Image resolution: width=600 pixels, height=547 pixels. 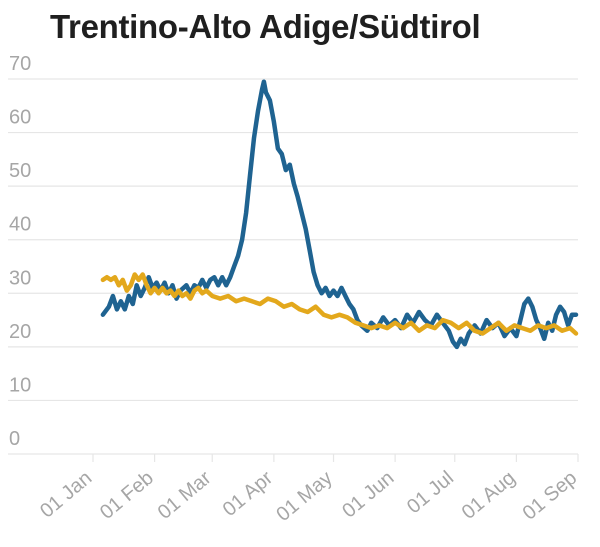 What do you see at coordinates (14, 439) in the screenshot?
I see `y-tick-label: 0` at bounding box center [14, 439].